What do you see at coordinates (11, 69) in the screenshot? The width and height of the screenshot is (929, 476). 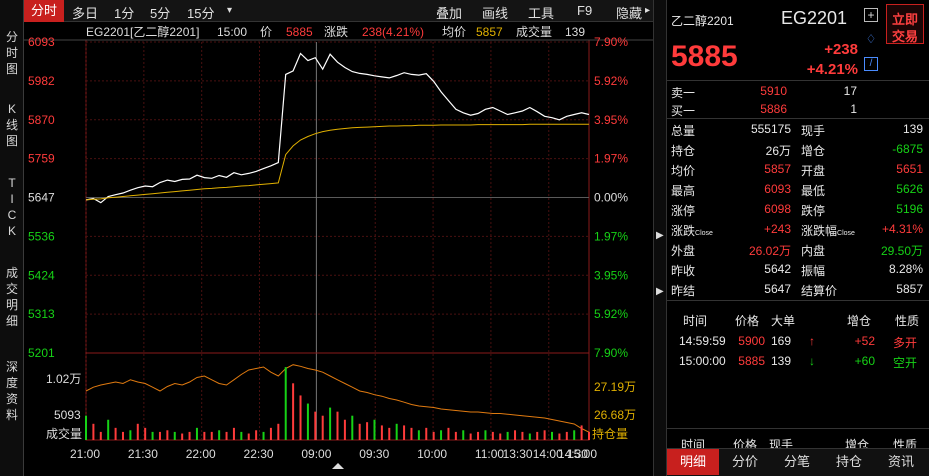 I see `sidebar-char: 图` at bounding box center [11, 69].